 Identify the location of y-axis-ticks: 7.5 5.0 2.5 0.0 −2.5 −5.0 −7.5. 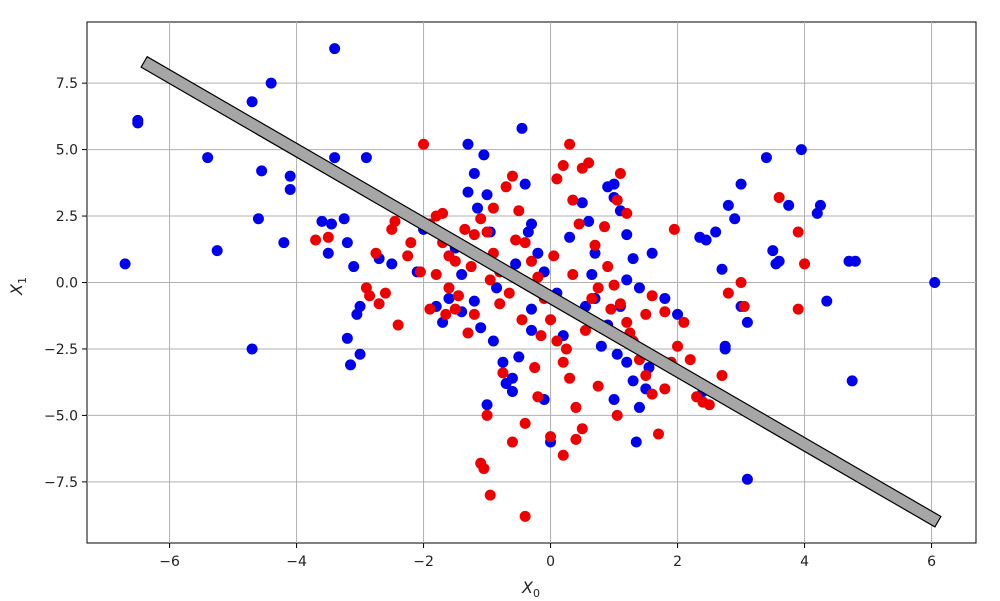
(65, 283).